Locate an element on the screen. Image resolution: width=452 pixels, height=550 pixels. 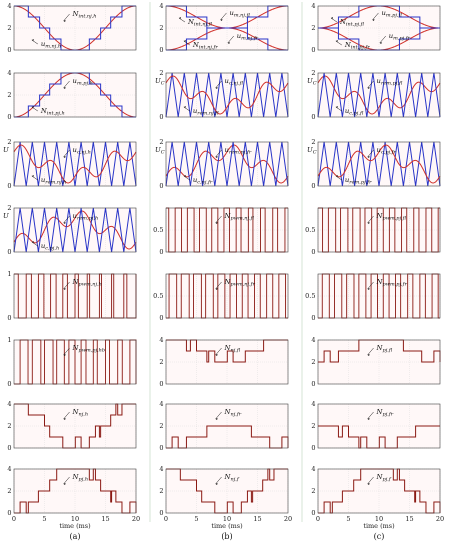
annotation-label: um,nj,h is located at coordinates (51, 45).